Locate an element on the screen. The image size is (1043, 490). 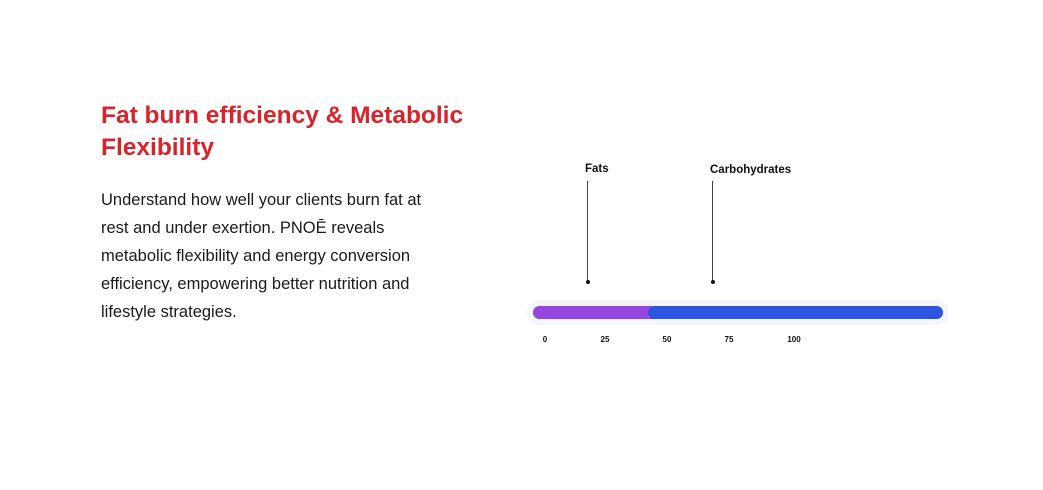
fats-segment is located at coordinates (594, 312).